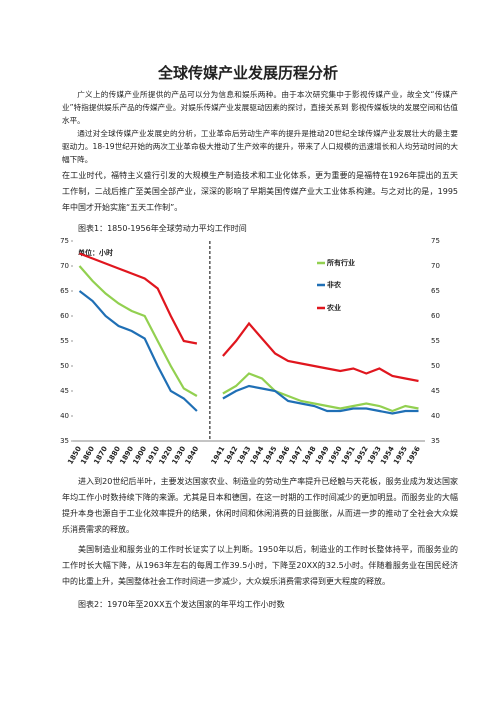 The width and height of the screenshot is (496, 702). What do you see at coordinates (435, 316) in the screenshot?
I see `y2-tick-label: 60` at bounding box center [435, 316].